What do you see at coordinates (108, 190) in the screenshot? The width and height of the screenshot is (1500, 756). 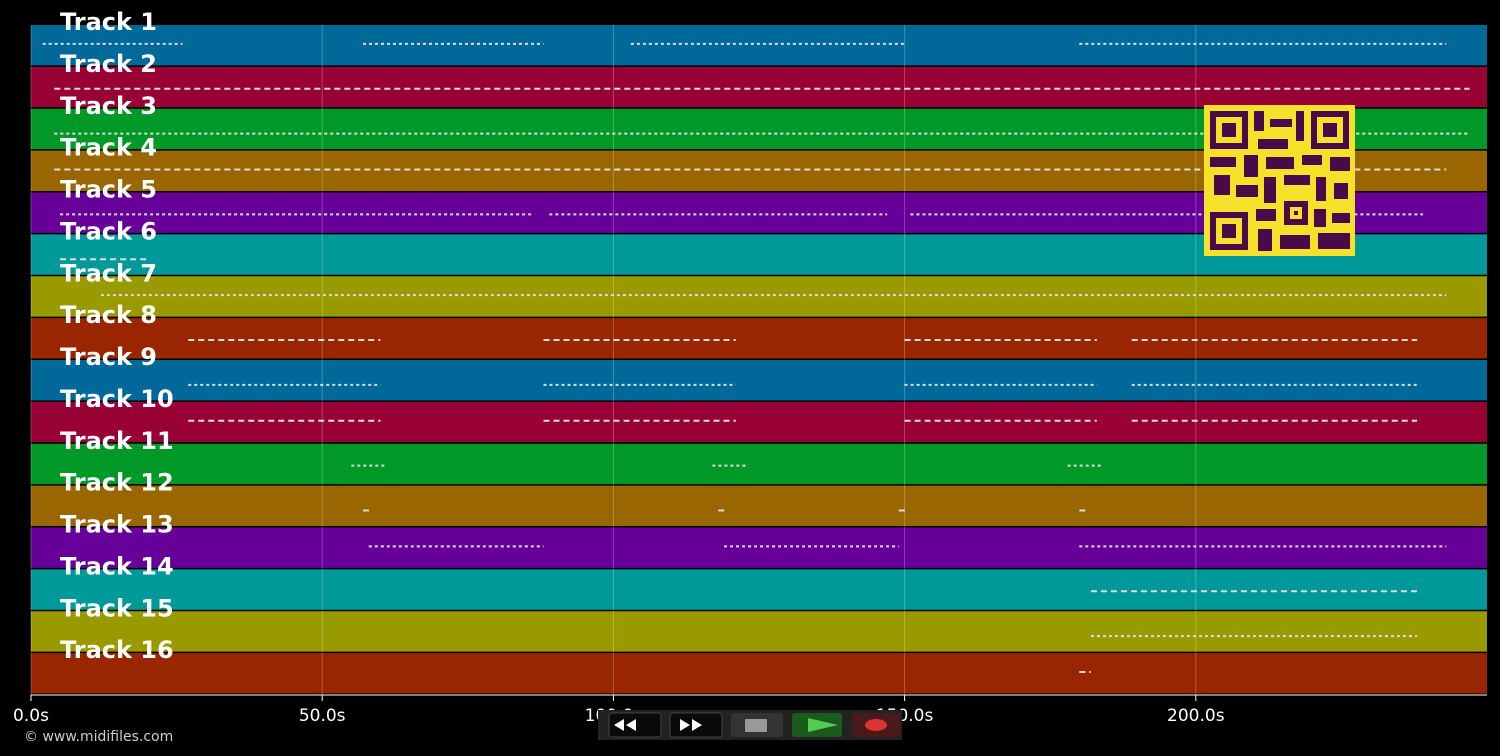 I see `track-label: Track 5` at bounding box center [108, 190].